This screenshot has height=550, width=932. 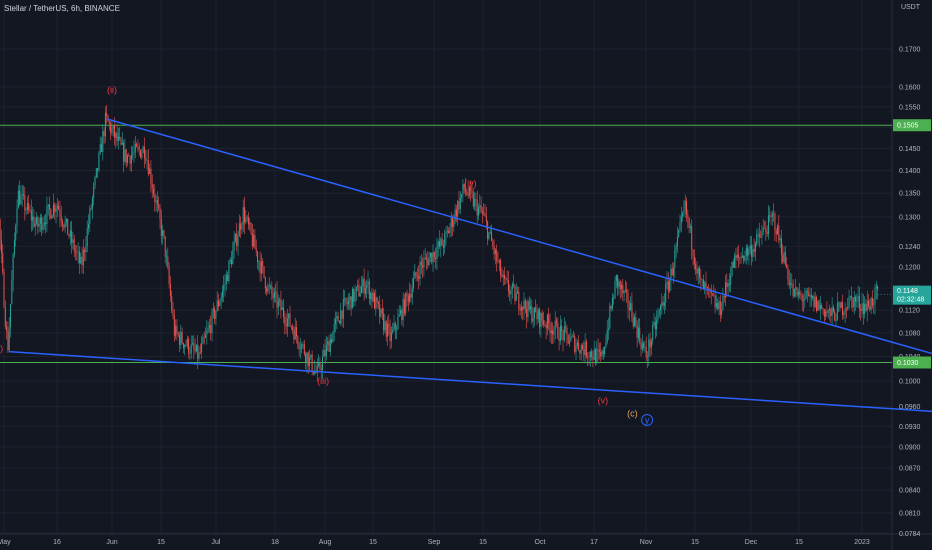 What do you see at coordinates (647, 420) in the screenshot?
I see `wave-label-circle` at bounding box center [647, 420].